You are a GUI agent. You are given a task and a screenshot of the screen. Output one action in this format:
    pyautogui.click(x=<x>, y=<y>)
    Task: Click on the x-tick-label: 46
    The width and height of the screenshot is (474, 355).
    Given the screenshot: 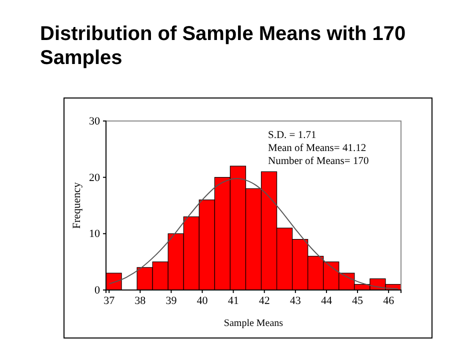 What is the action you would take?
    pyautogui.click(x=389, y=300)
    